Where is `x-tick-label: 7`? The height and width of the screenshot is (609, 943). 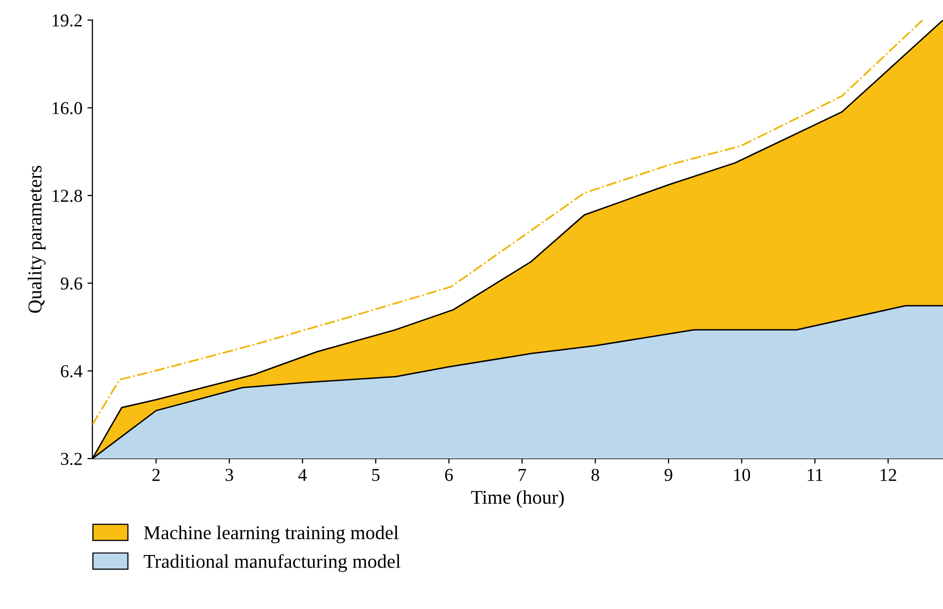
x-tick-label: 7 is located at coordinates (522, 475).